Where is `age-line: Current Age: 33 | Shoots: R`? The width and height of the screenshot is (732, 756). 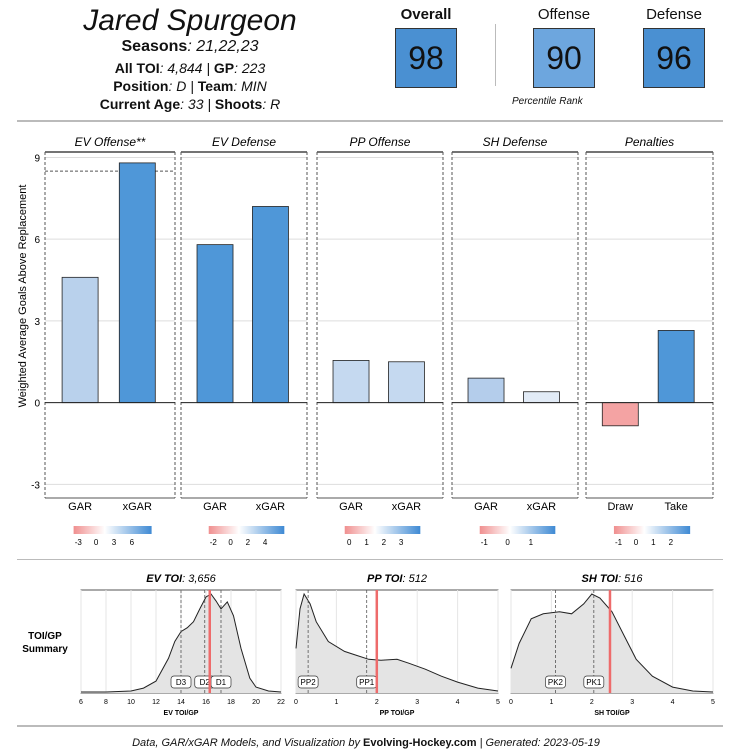
age-line: Current Age: 33 | Shoots: R is located at coordinates (190, 104).